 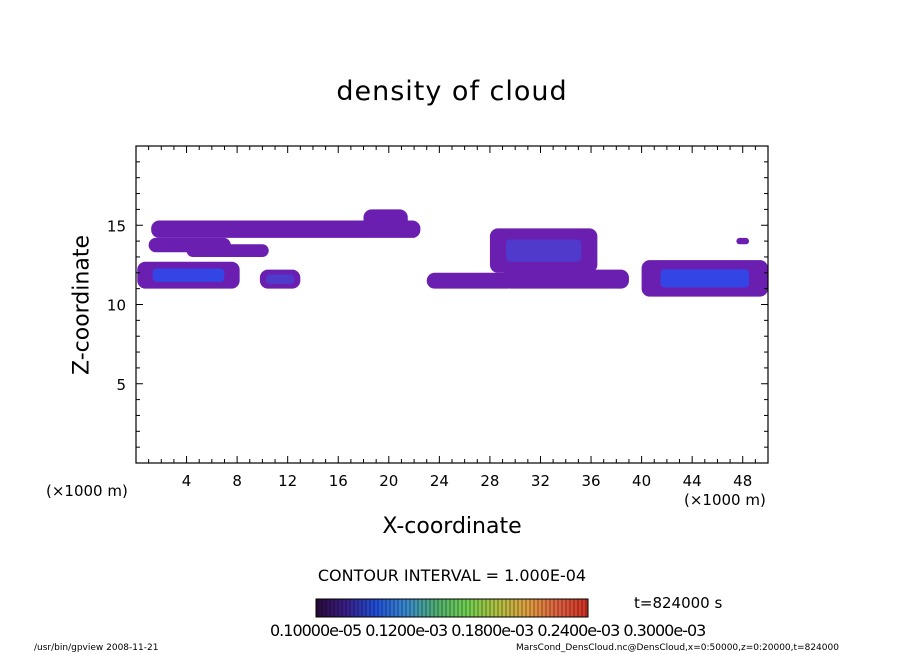 I want to click on x-tick-label: 12, so click(x=287, y=481).